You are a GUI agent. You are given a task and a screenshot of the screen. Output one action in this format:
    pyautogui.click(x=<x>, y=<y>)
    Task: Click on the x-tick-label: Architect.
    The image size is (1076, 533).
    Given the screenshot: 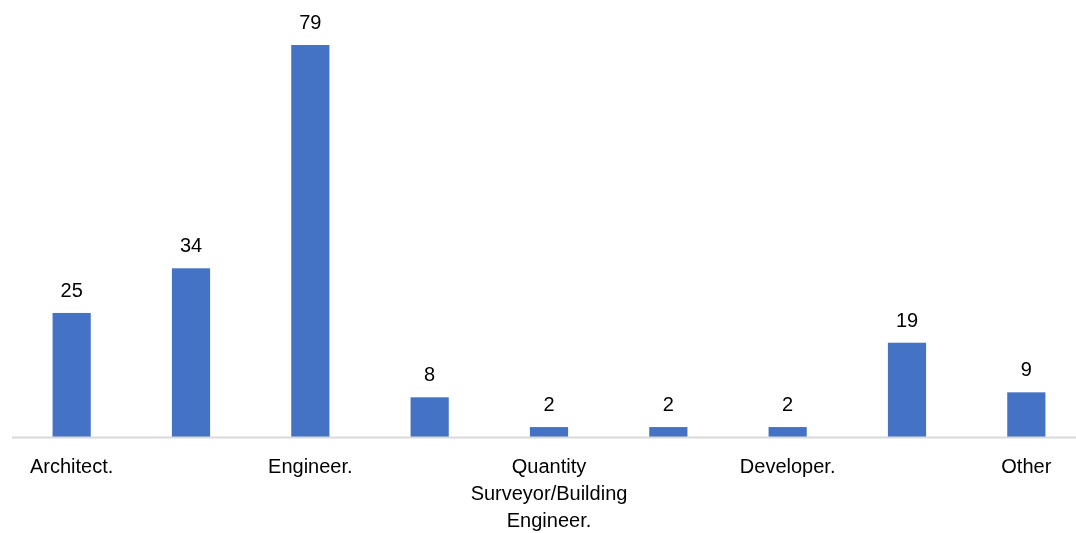 What is the action you would take?
    pyautogui.click(x=71, y=466)
    